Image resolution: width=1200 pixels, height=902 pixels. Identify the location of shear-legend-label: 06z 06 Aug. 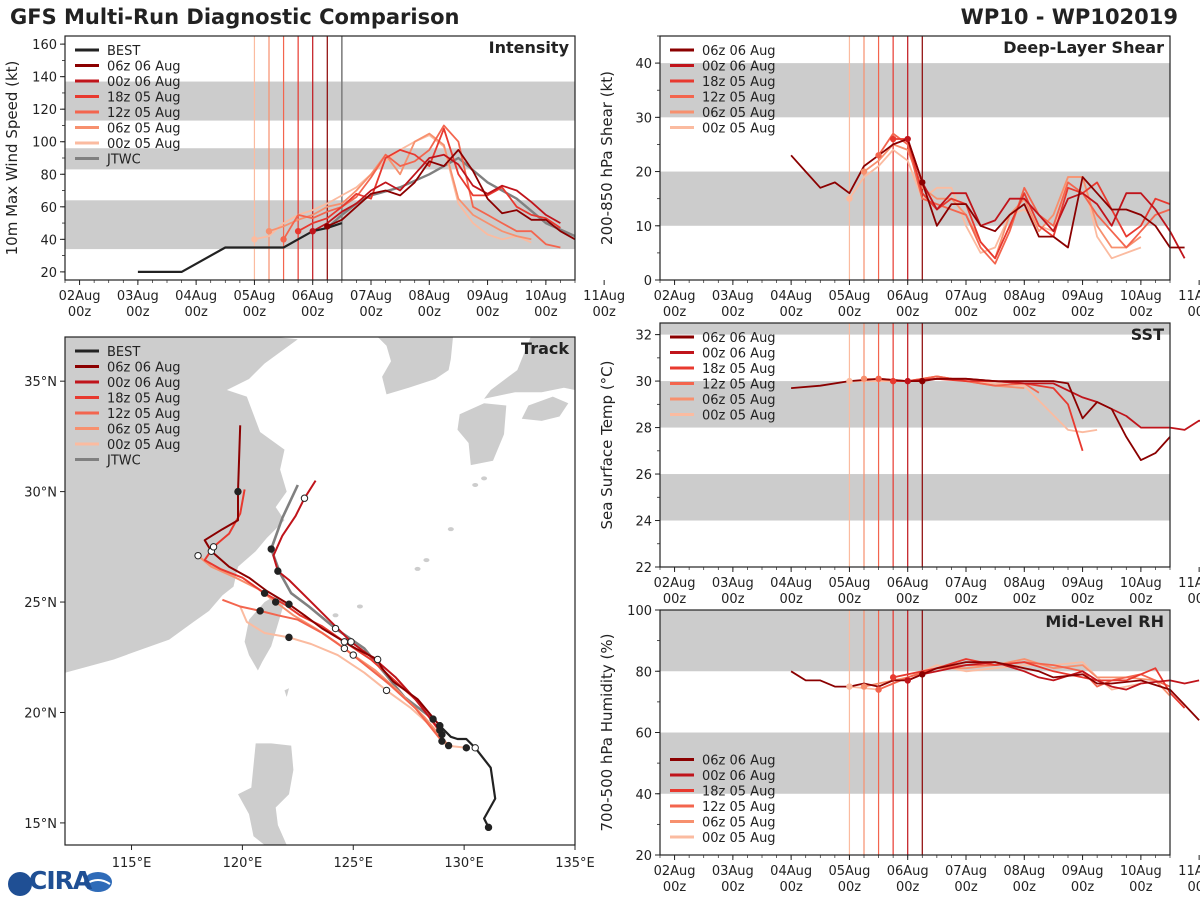
(739, 51).